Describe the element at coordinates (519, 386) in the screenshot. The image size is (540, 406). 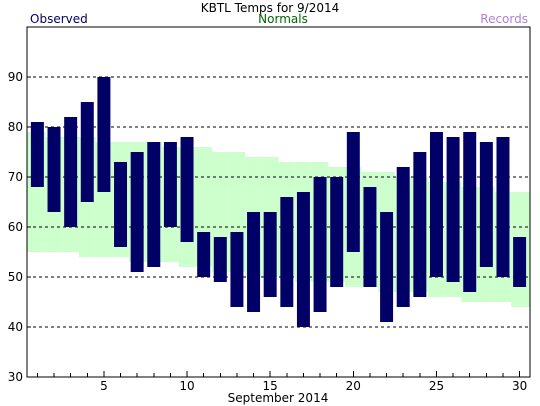
I see `x-tick-label: 30` at that location.